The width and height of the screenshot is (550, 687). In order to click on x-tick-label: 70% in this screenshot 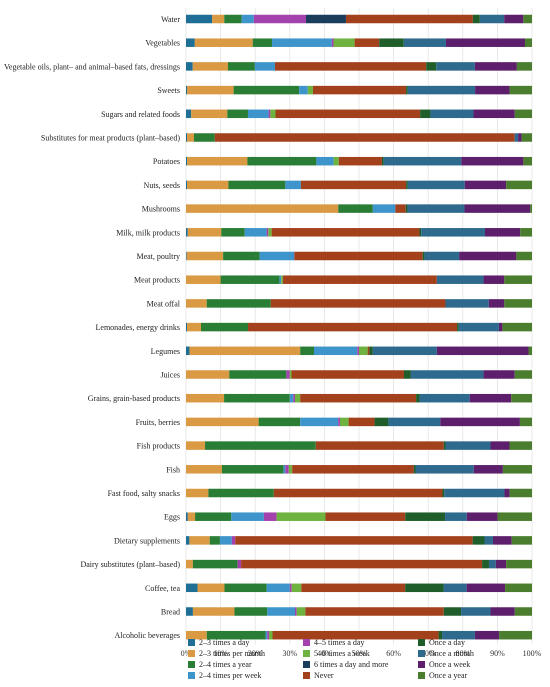, I will do `click(428, 653)`.